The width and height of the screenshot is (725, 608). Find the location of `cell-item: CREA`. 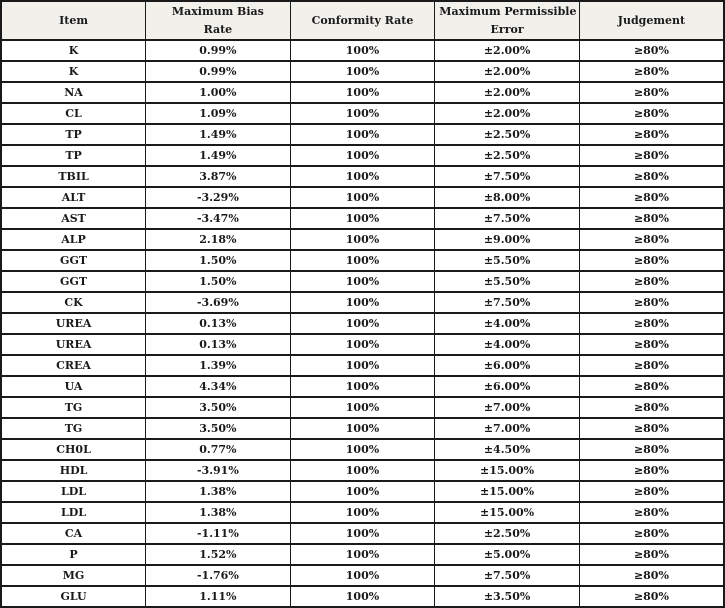

cell-item: CREA is located at coordinates (73, 365).